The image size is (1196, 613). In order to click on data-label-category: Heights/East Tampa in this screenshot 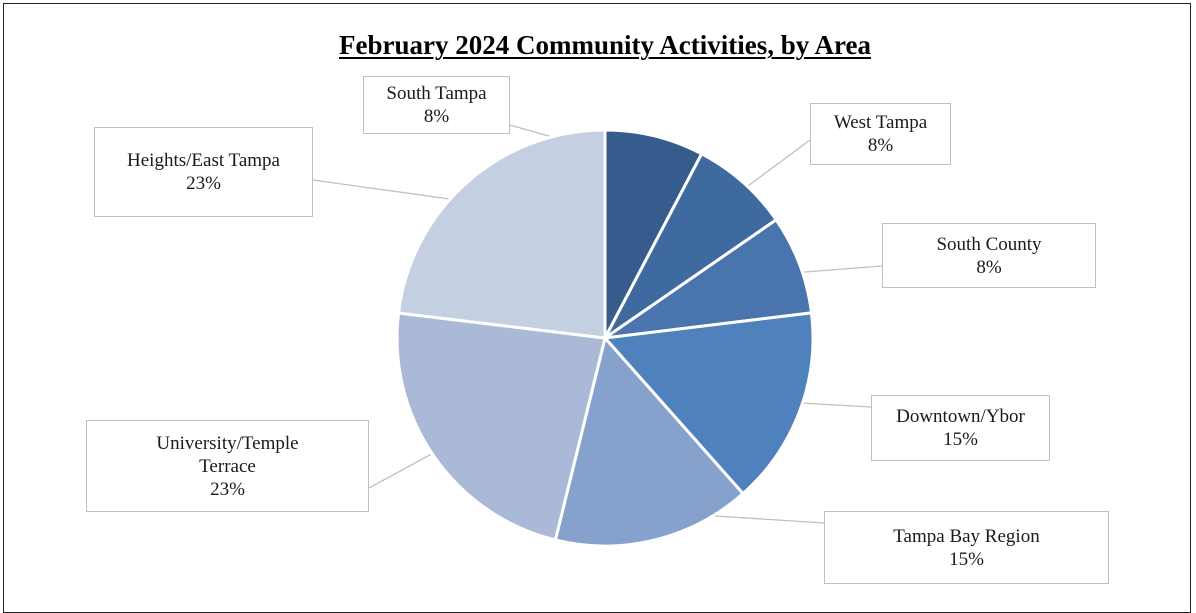, I will do `click(203, 160)`.